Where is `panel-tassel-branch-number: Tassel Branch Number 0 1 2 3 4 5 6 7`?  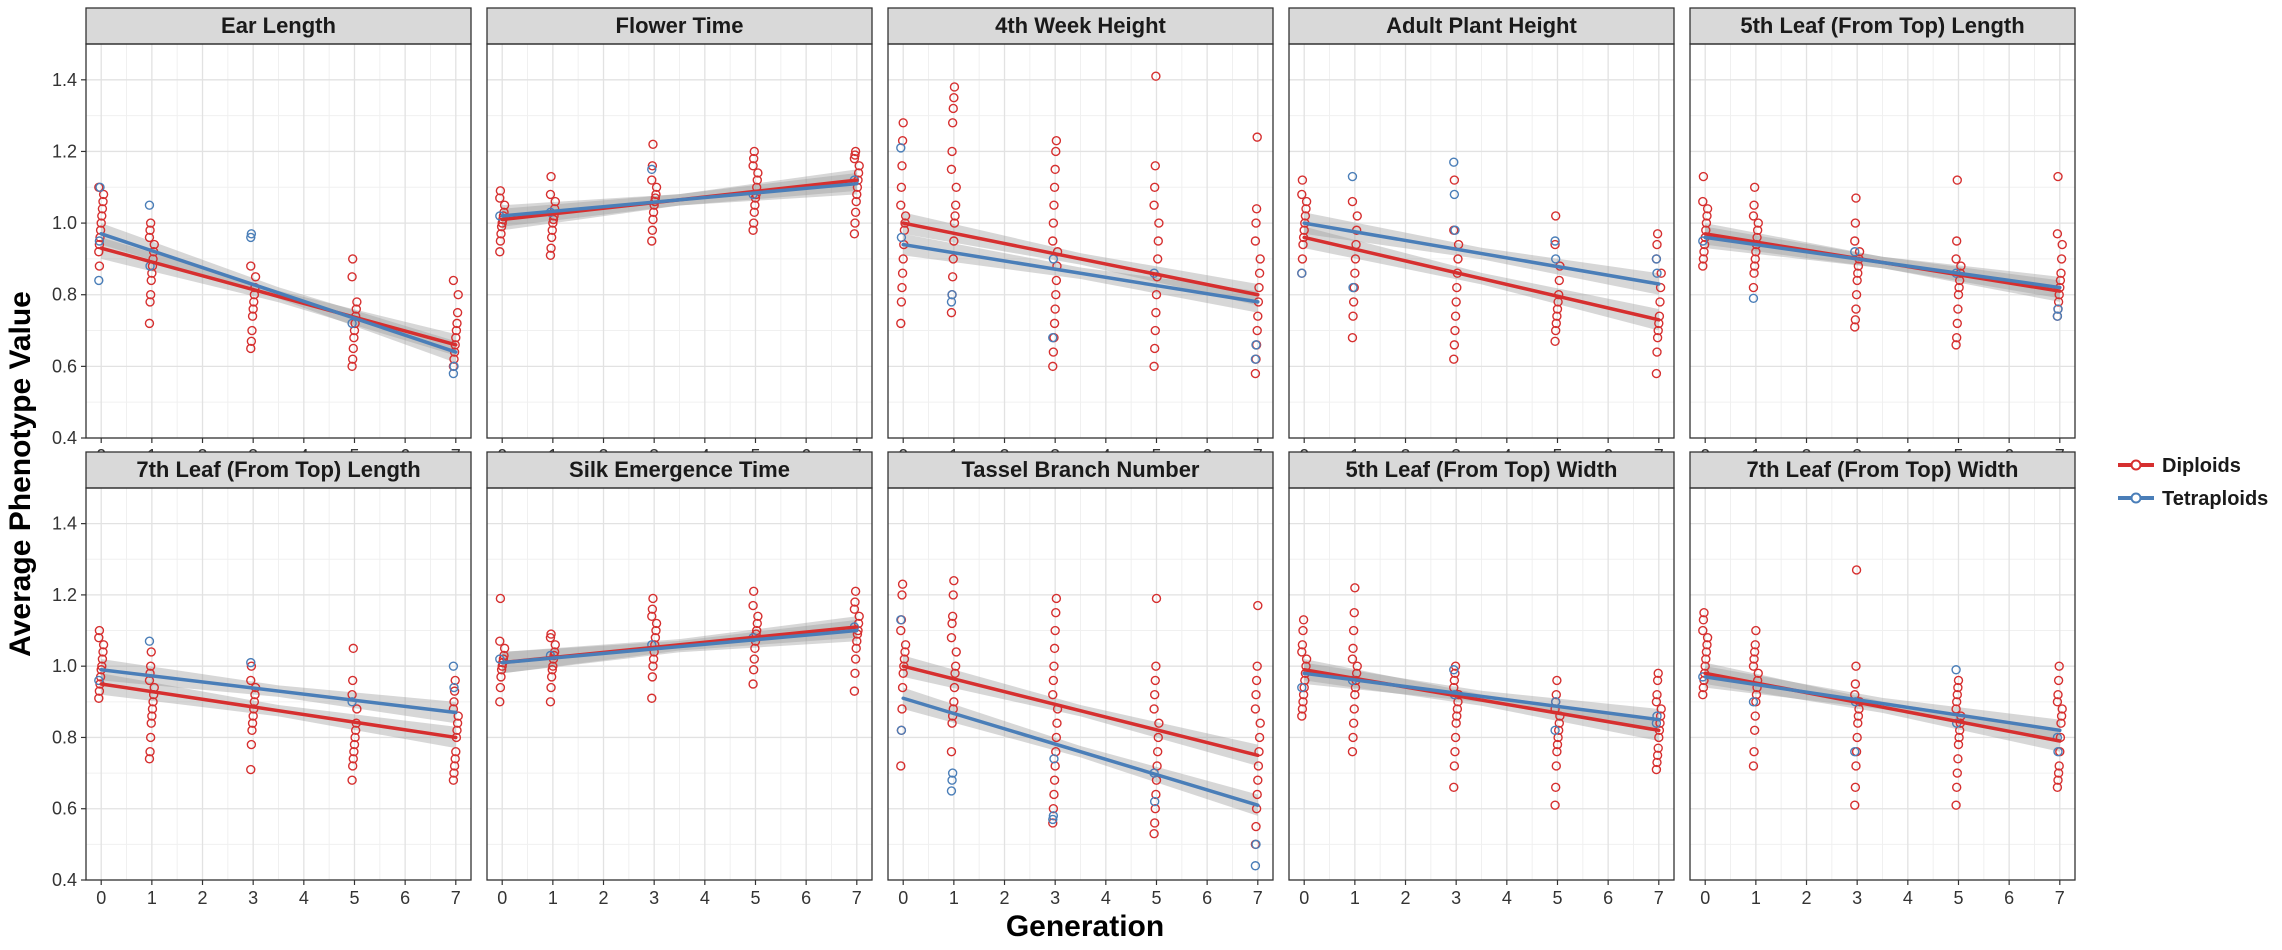
panel-tassel-branch-number: Tassel Branch Number 0 1 2 3 4 5 6 7 is located at coordinates (1080, 679).